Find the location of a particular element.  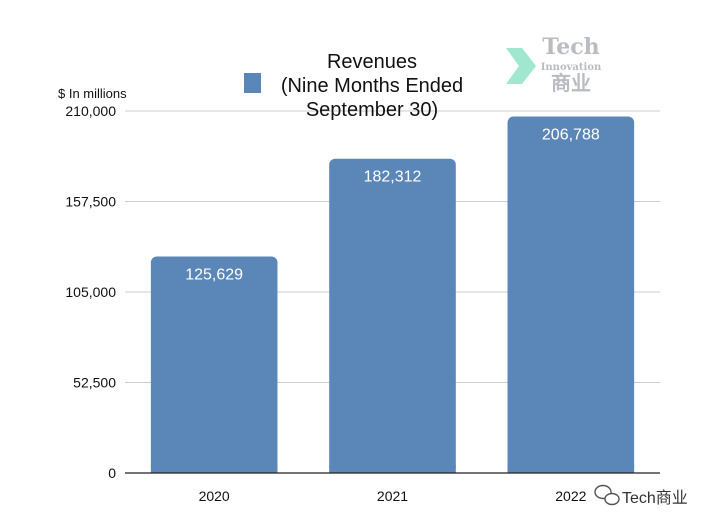

legend-swatch is located at coordinates (252, 83).